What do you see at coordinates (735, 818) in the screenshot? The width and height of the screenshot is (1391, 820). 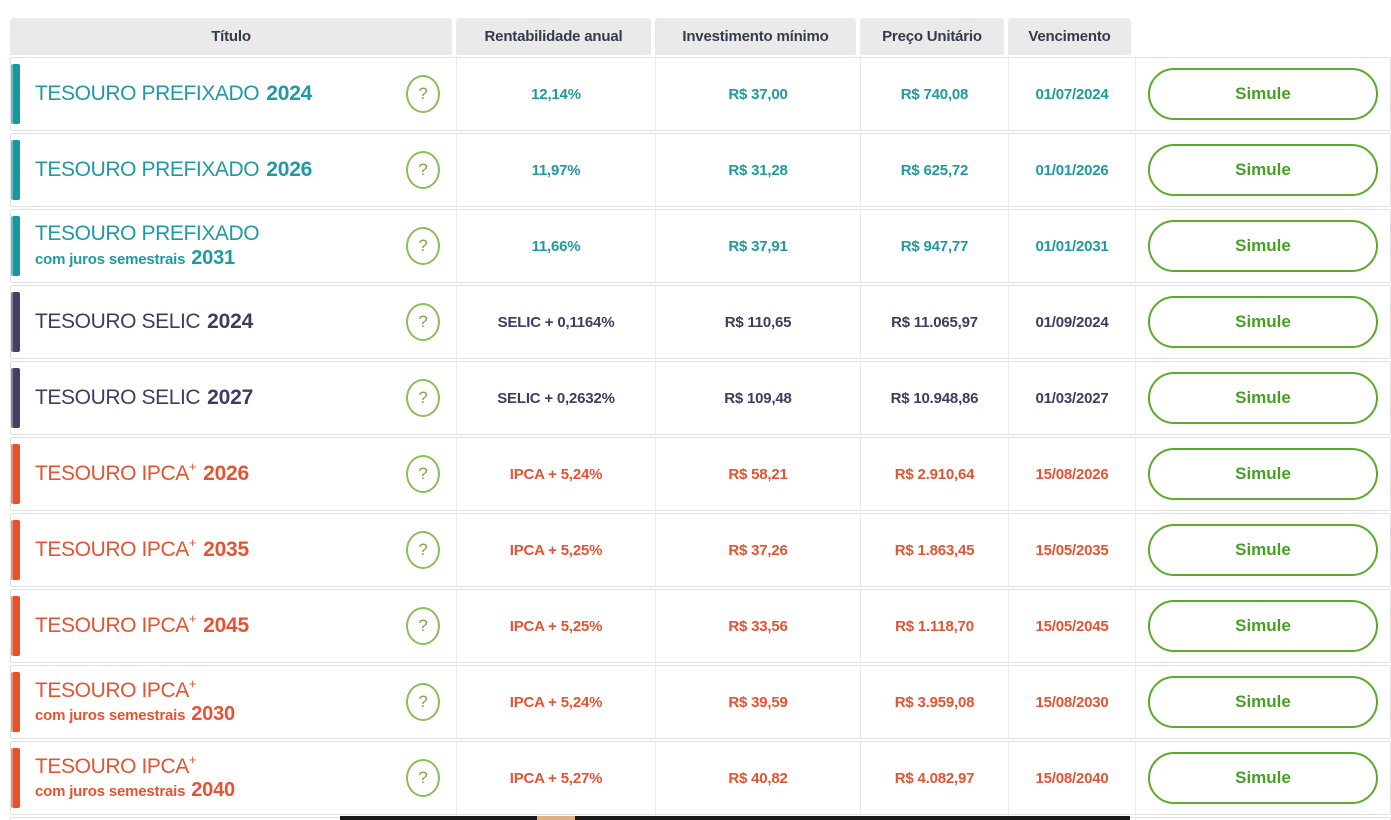 I see `bottom-cutoff-bar` at bounding box center [735, 818].